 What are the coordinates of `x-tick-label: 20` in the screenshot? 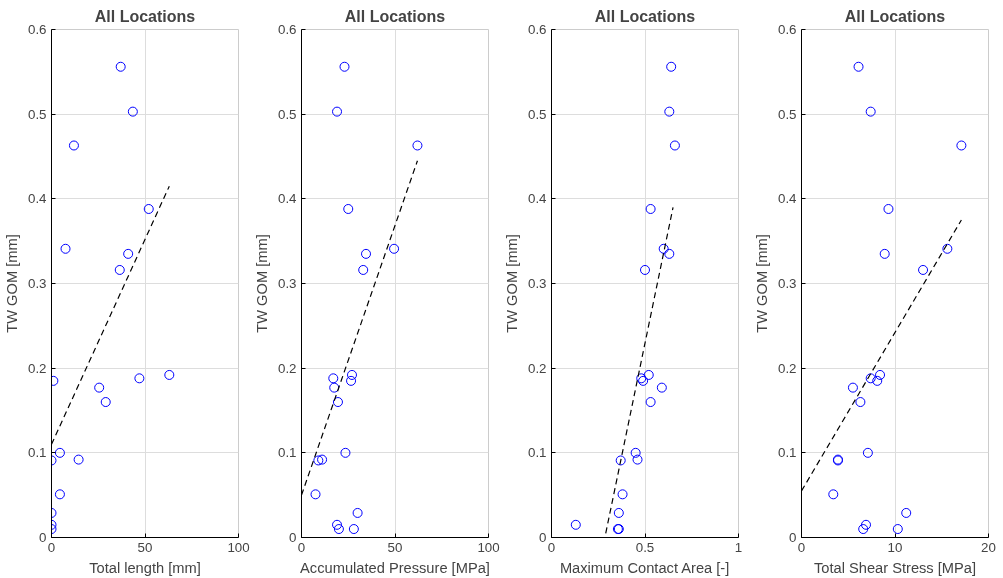 It's located at (988, 547).